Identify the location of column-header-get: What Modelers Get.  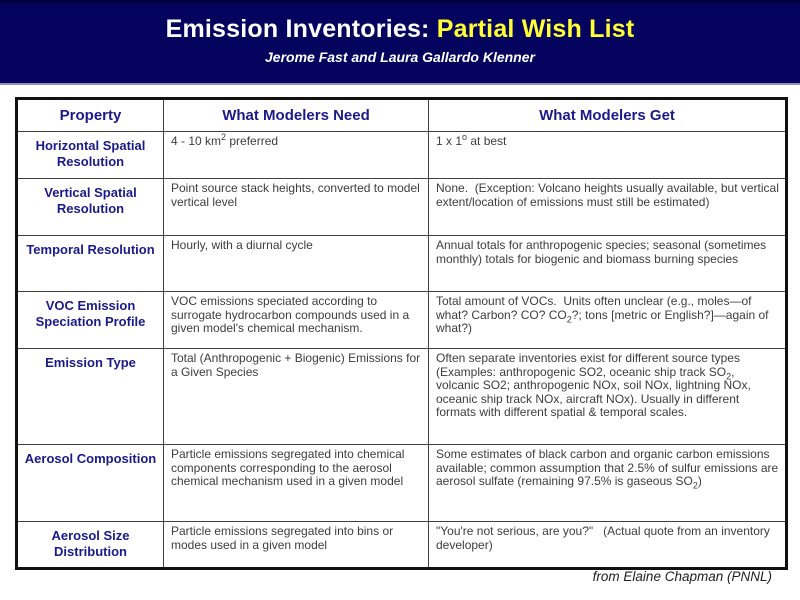
(607, 115).